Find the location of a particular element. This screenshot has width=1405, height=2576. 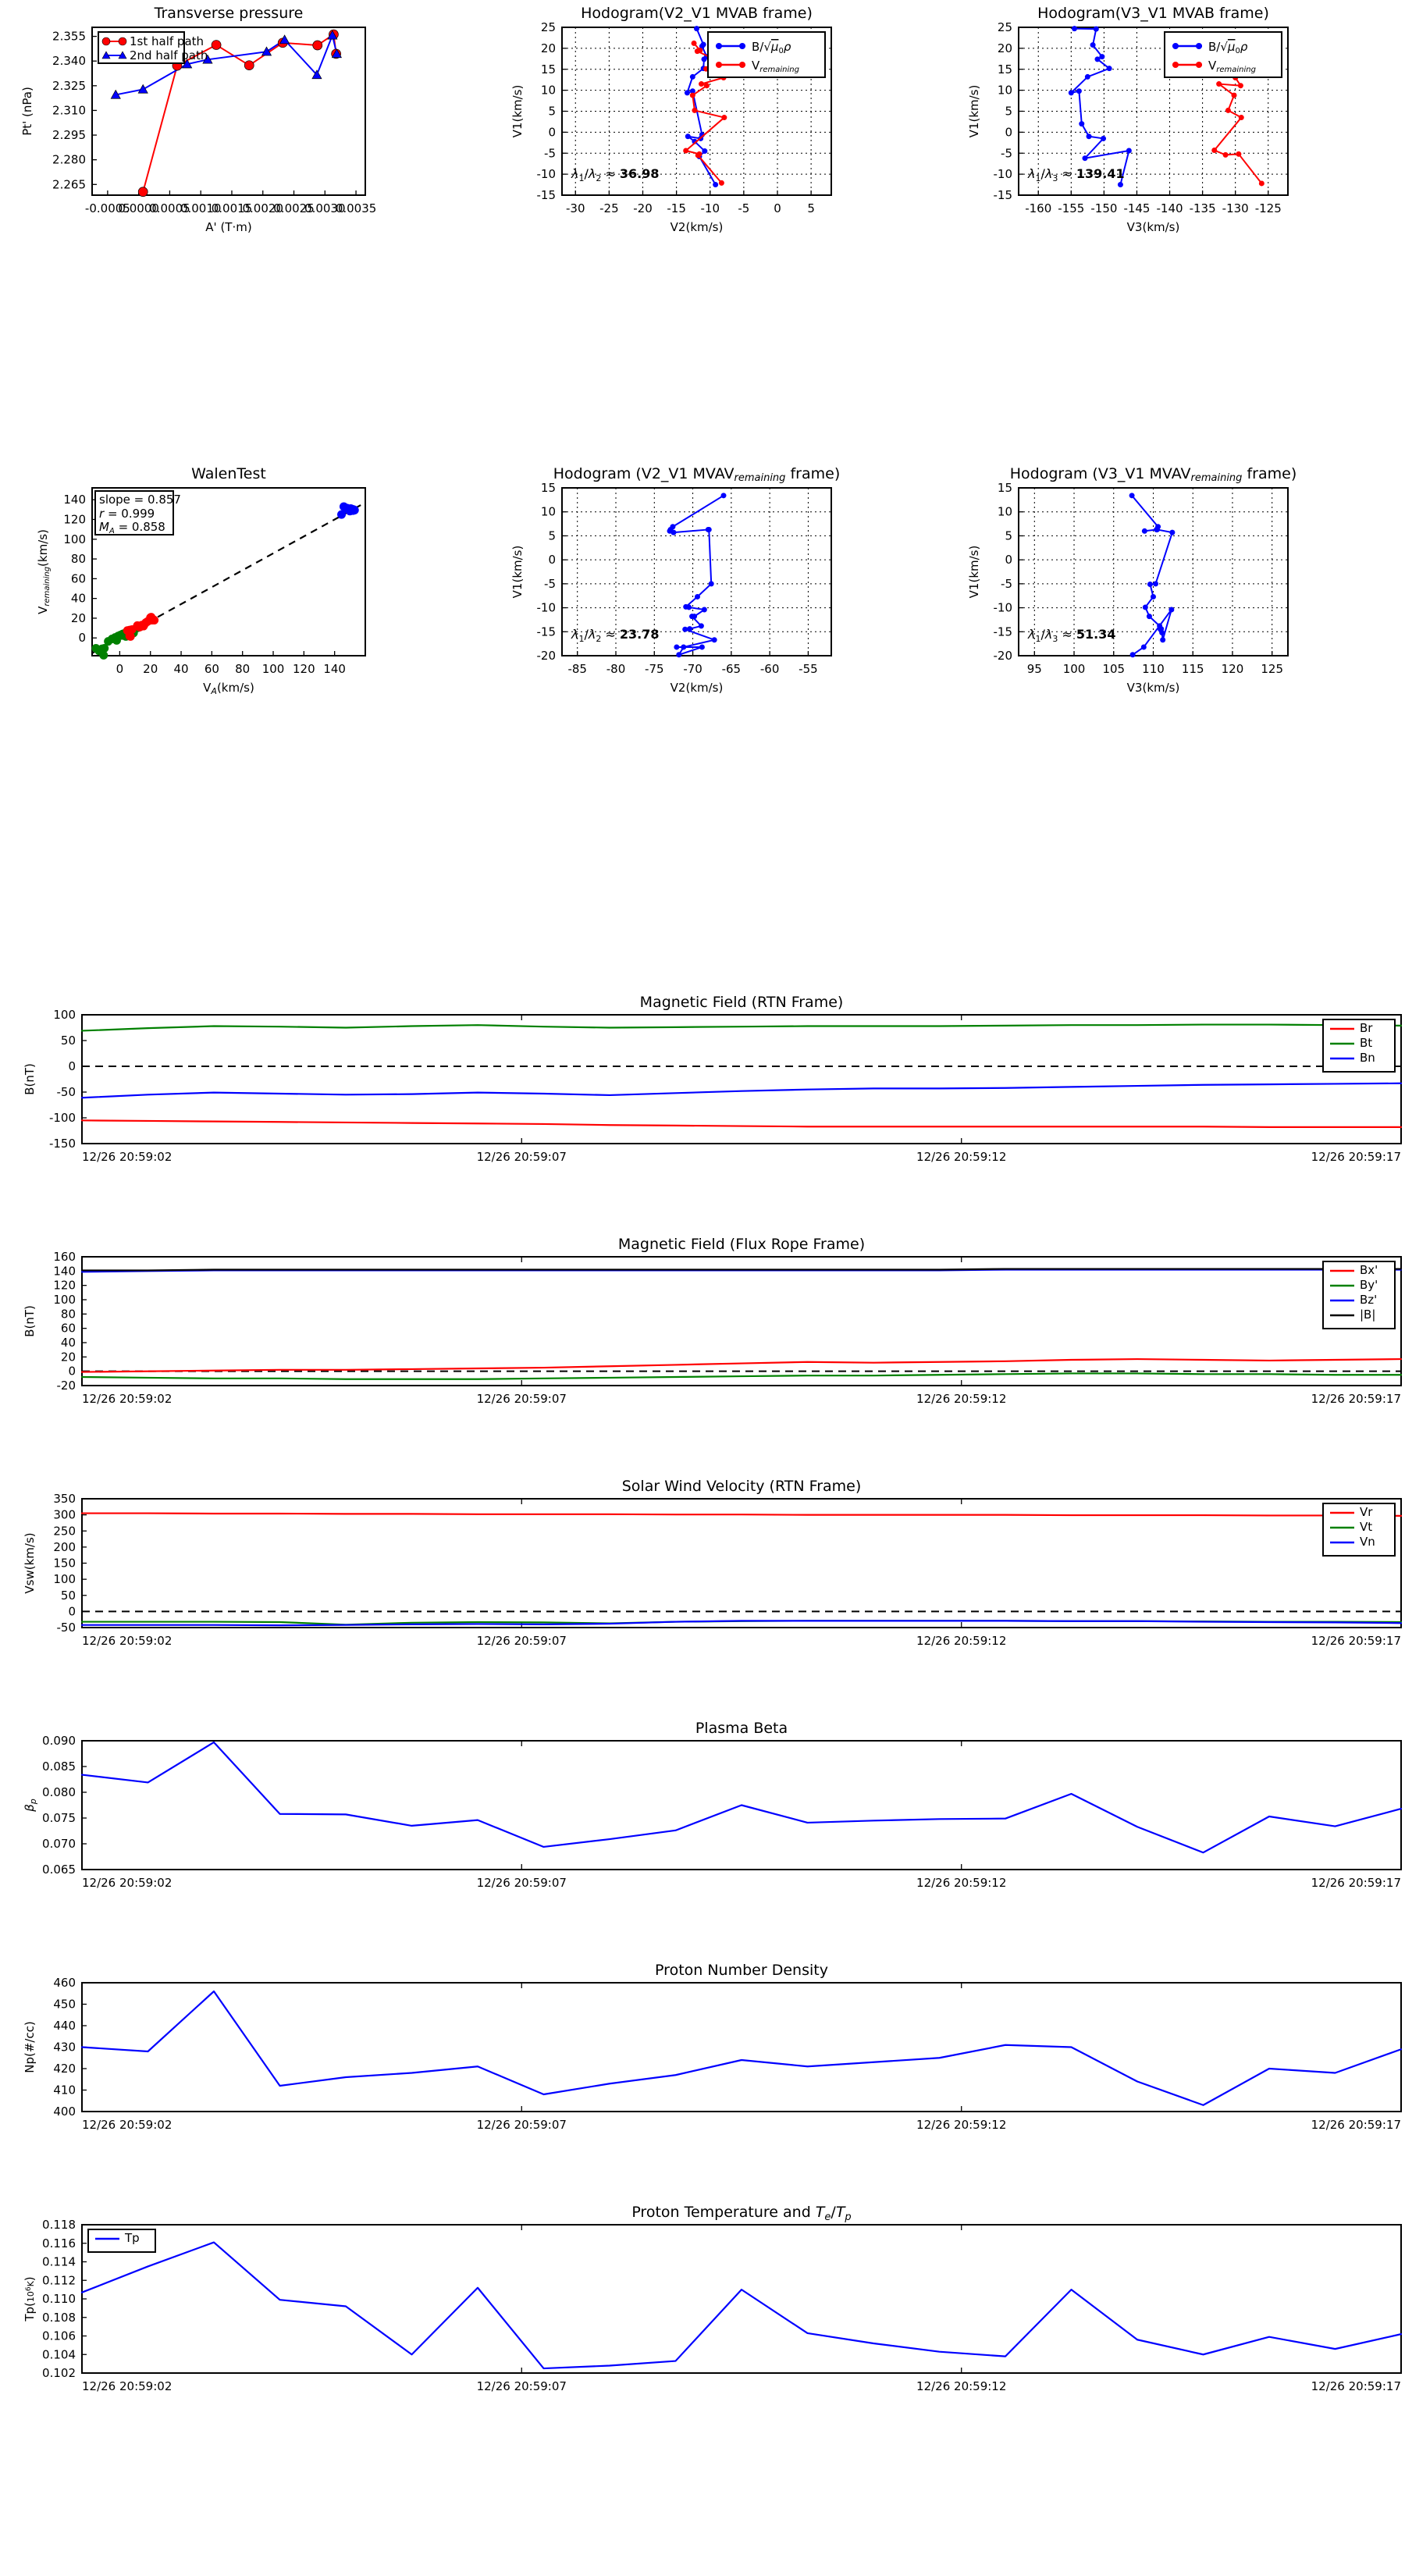

x-tick-label: 0.0035 is located at coordinates (357, 208).